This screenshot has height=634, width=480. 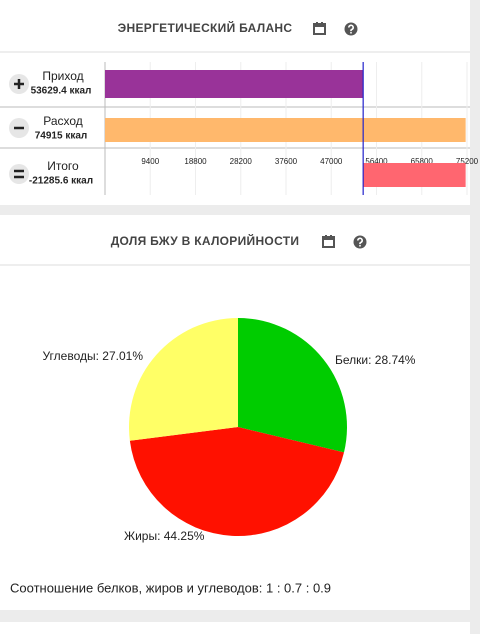 What do you see at coordinates (61, 91) in the screenshot?
I see `row-value: 53629.4 ккал` at bounding box center [61, 91].